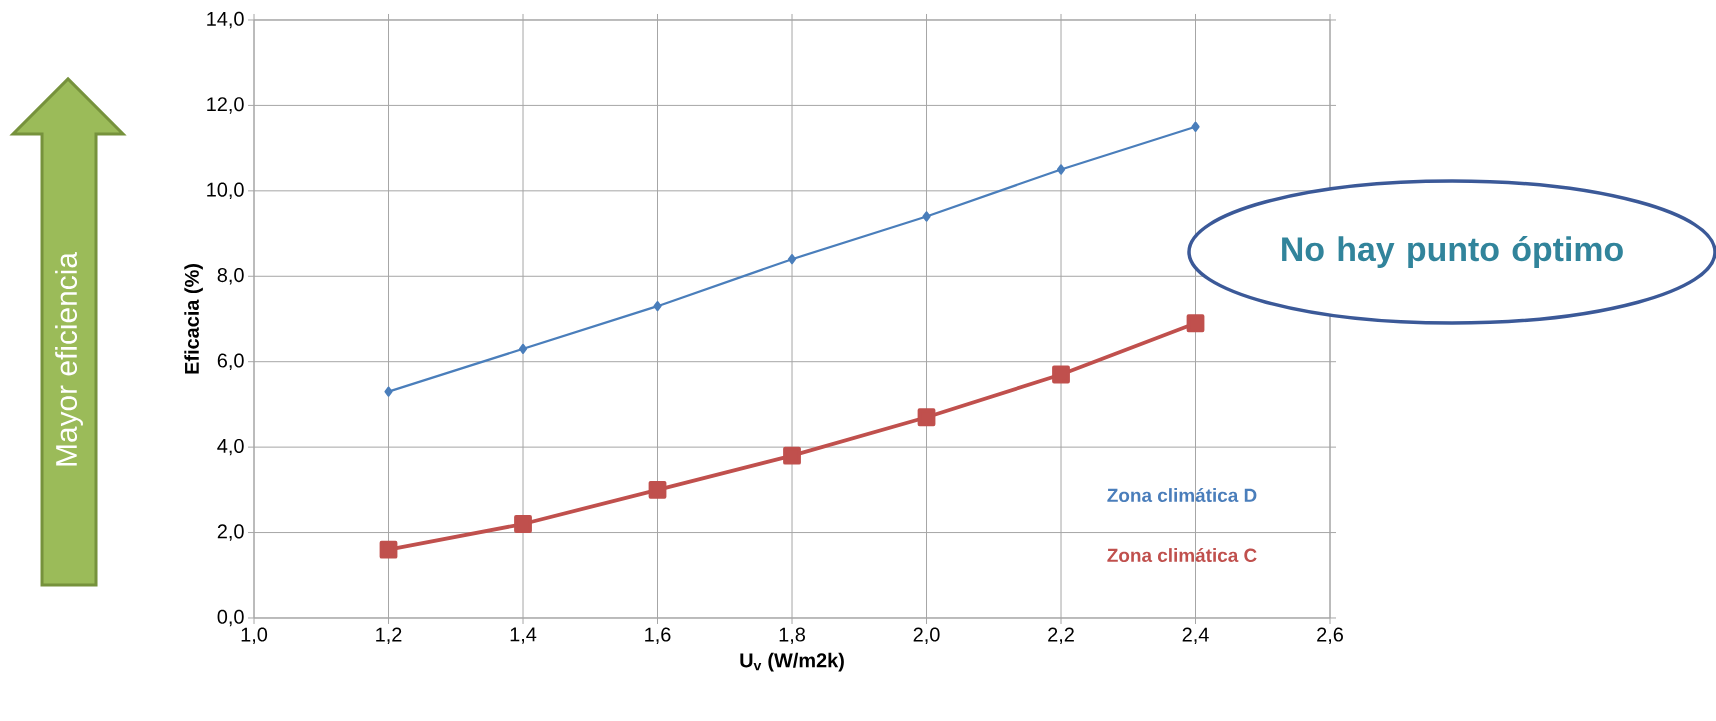 The image size is (1716, 721). Describe the element at coordinates (69, 359) in the screenshot. I see `text: Mayor eficiencia` at that location.